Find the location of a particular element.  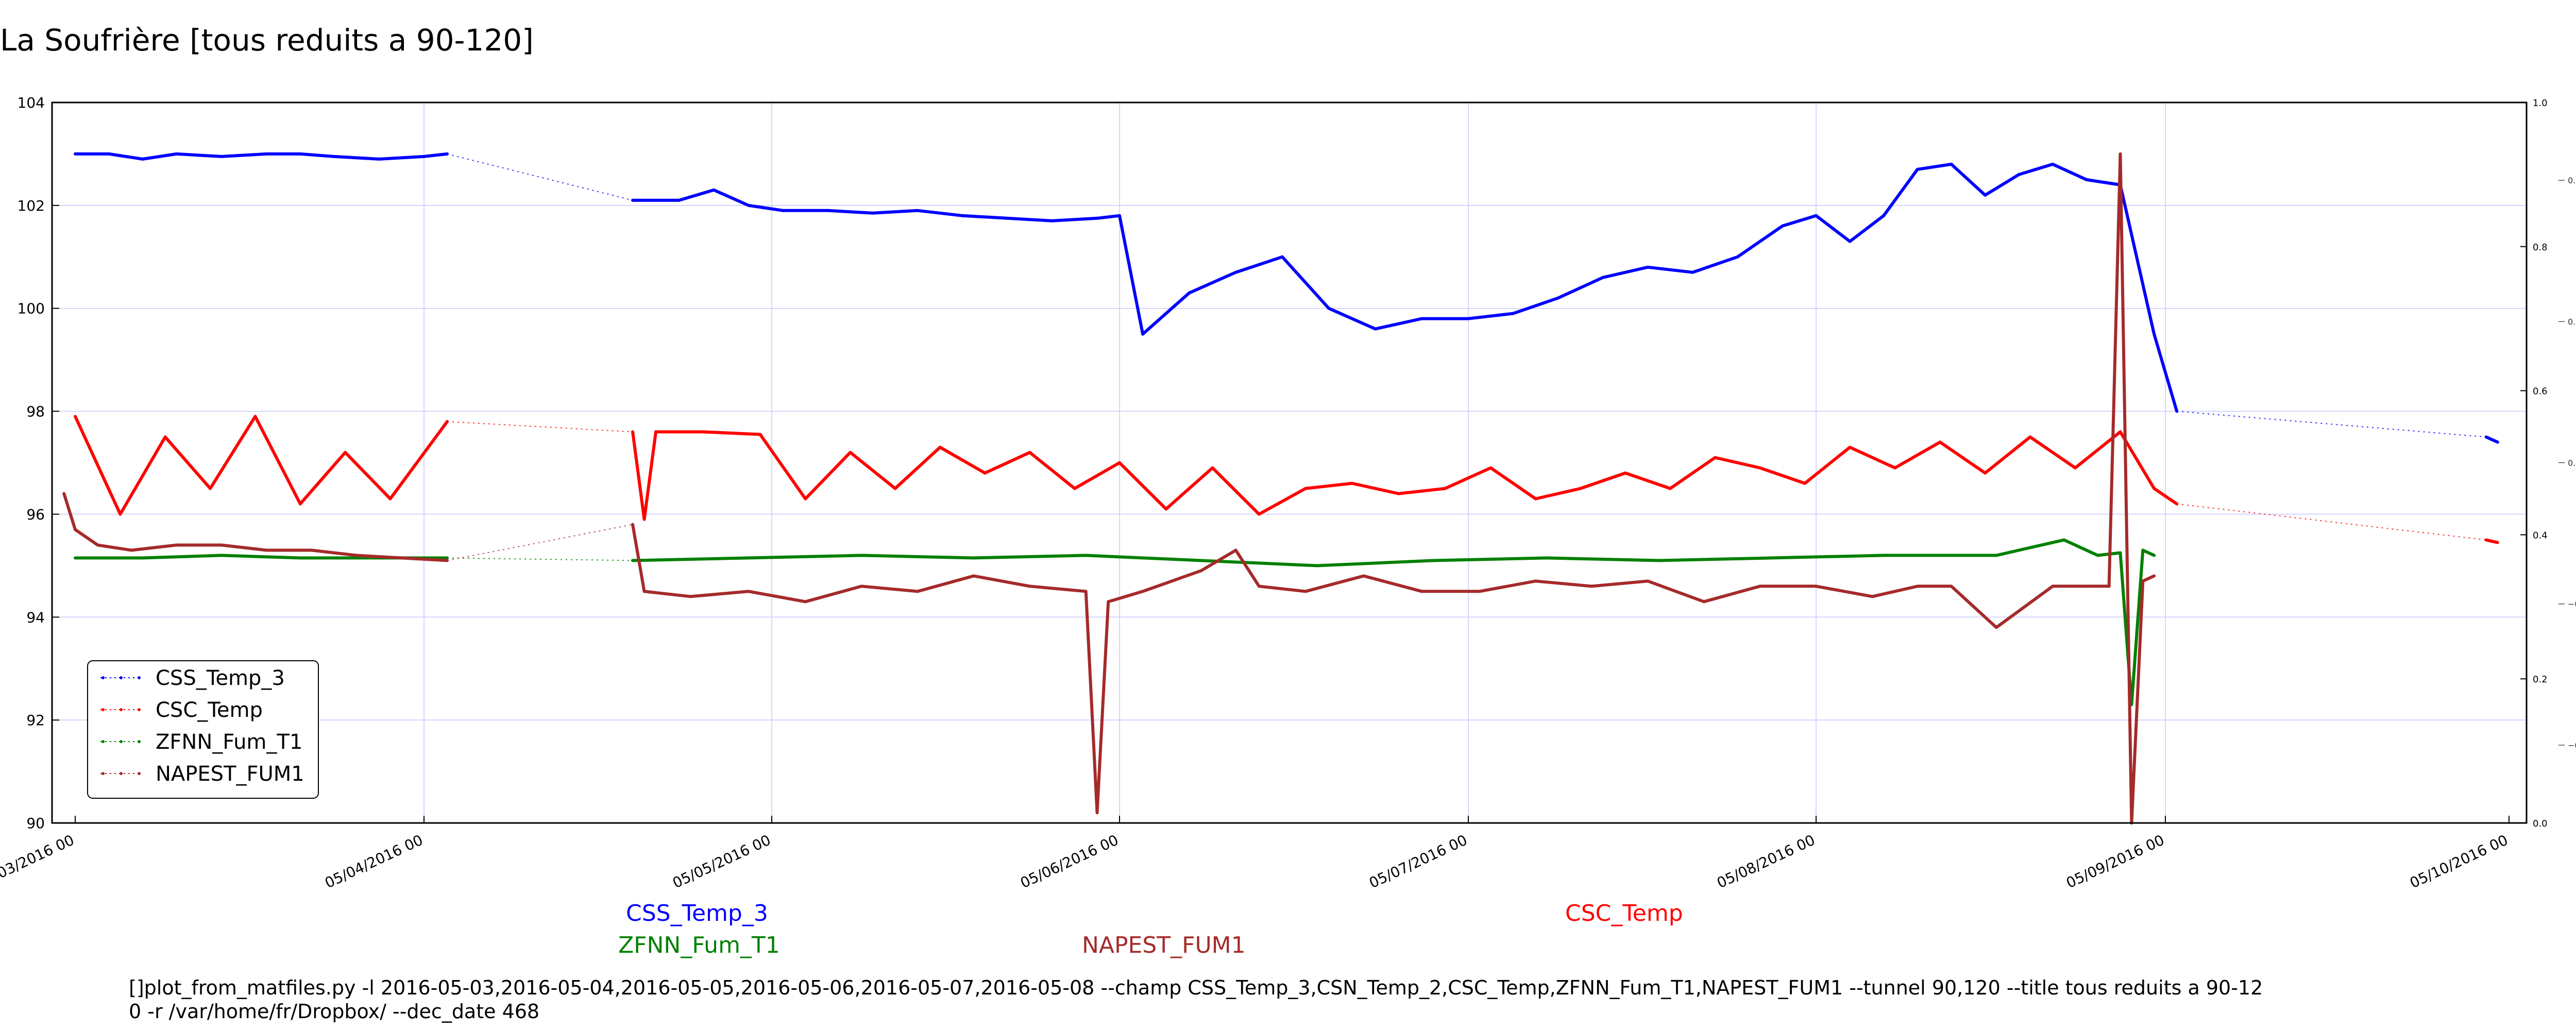

caption-css-temp-3: CSS_Temp_3 is located at coordinates (697, 913).